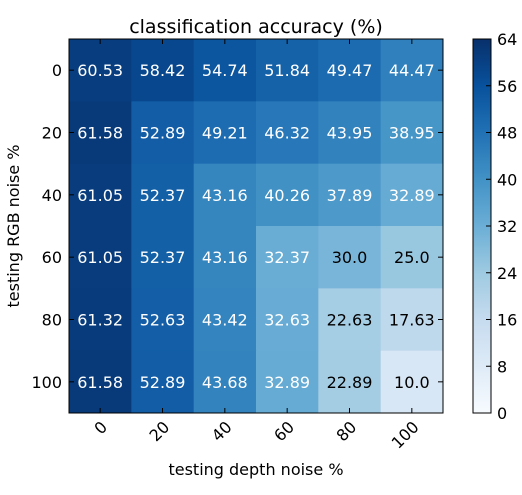 The image size is (522, 495). Describe the element at coordinates (13, 226) in the screenshot. I see `y-axis-label: testing RGB noise %` at that location.